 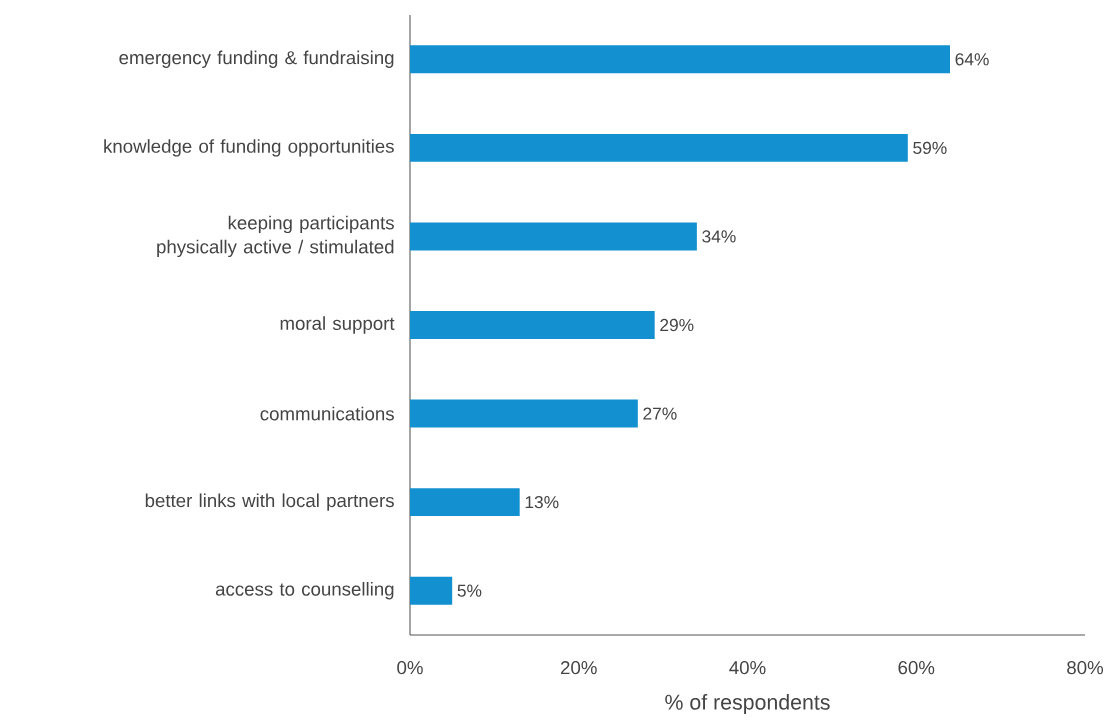 I want to click on y-tick-label: better links with local partners, so click(x=269, y=502).